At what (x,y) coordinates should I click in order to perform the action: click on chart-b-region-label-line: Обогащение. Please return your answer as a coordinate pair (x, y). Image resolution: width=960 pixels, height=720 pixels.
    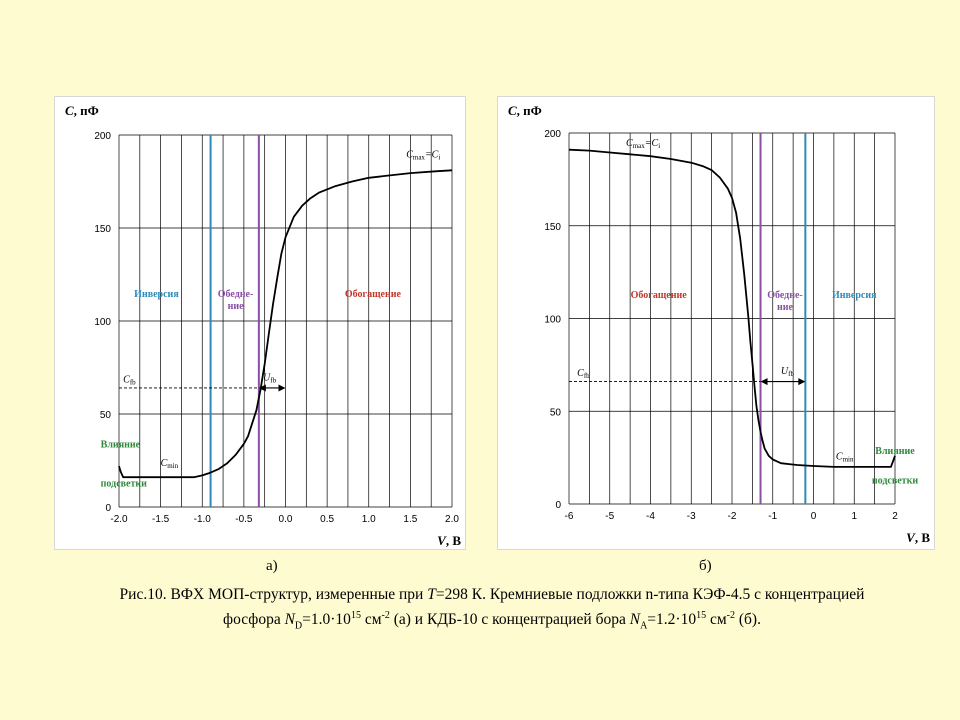
    Looking at the image, I should click on (659, 295).